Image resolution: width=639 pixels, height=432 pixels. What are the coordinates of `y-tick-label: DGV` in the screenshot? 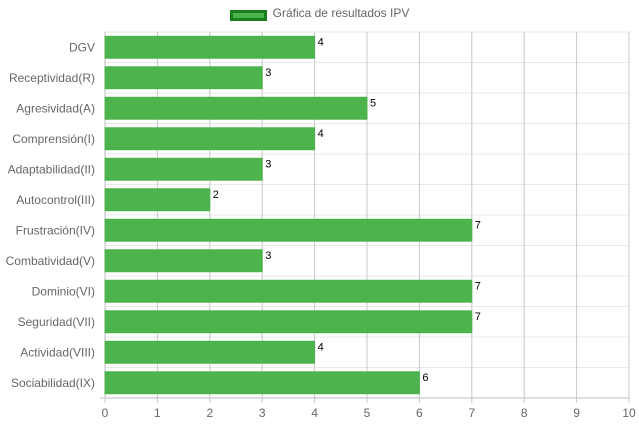 It's located at (82, 47).